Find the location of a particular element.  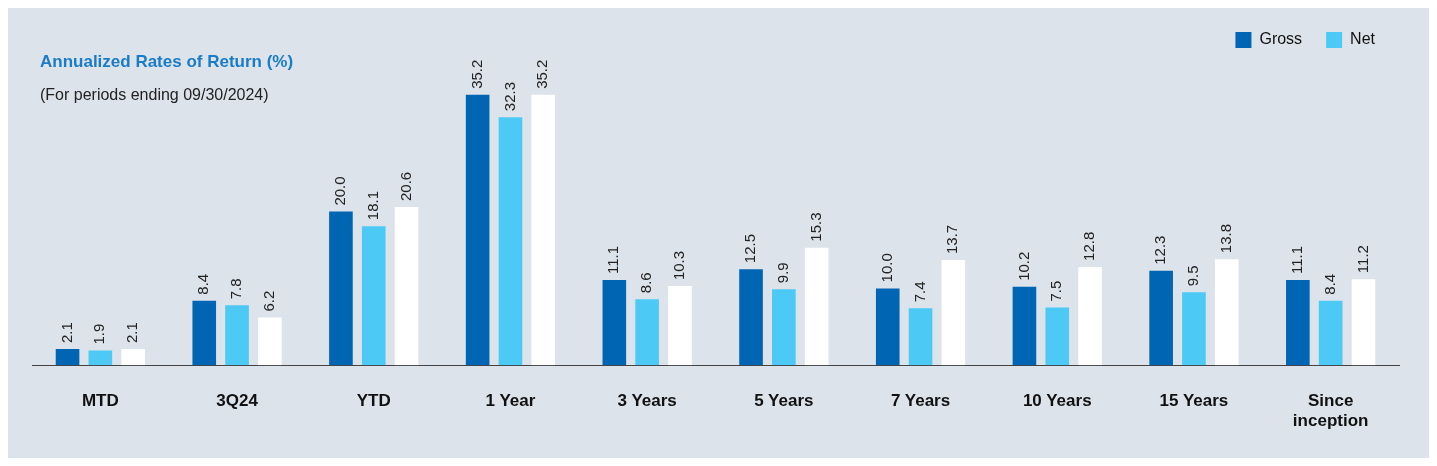

x-tick-label: 10 Years is located at coordinates (1057, 401).